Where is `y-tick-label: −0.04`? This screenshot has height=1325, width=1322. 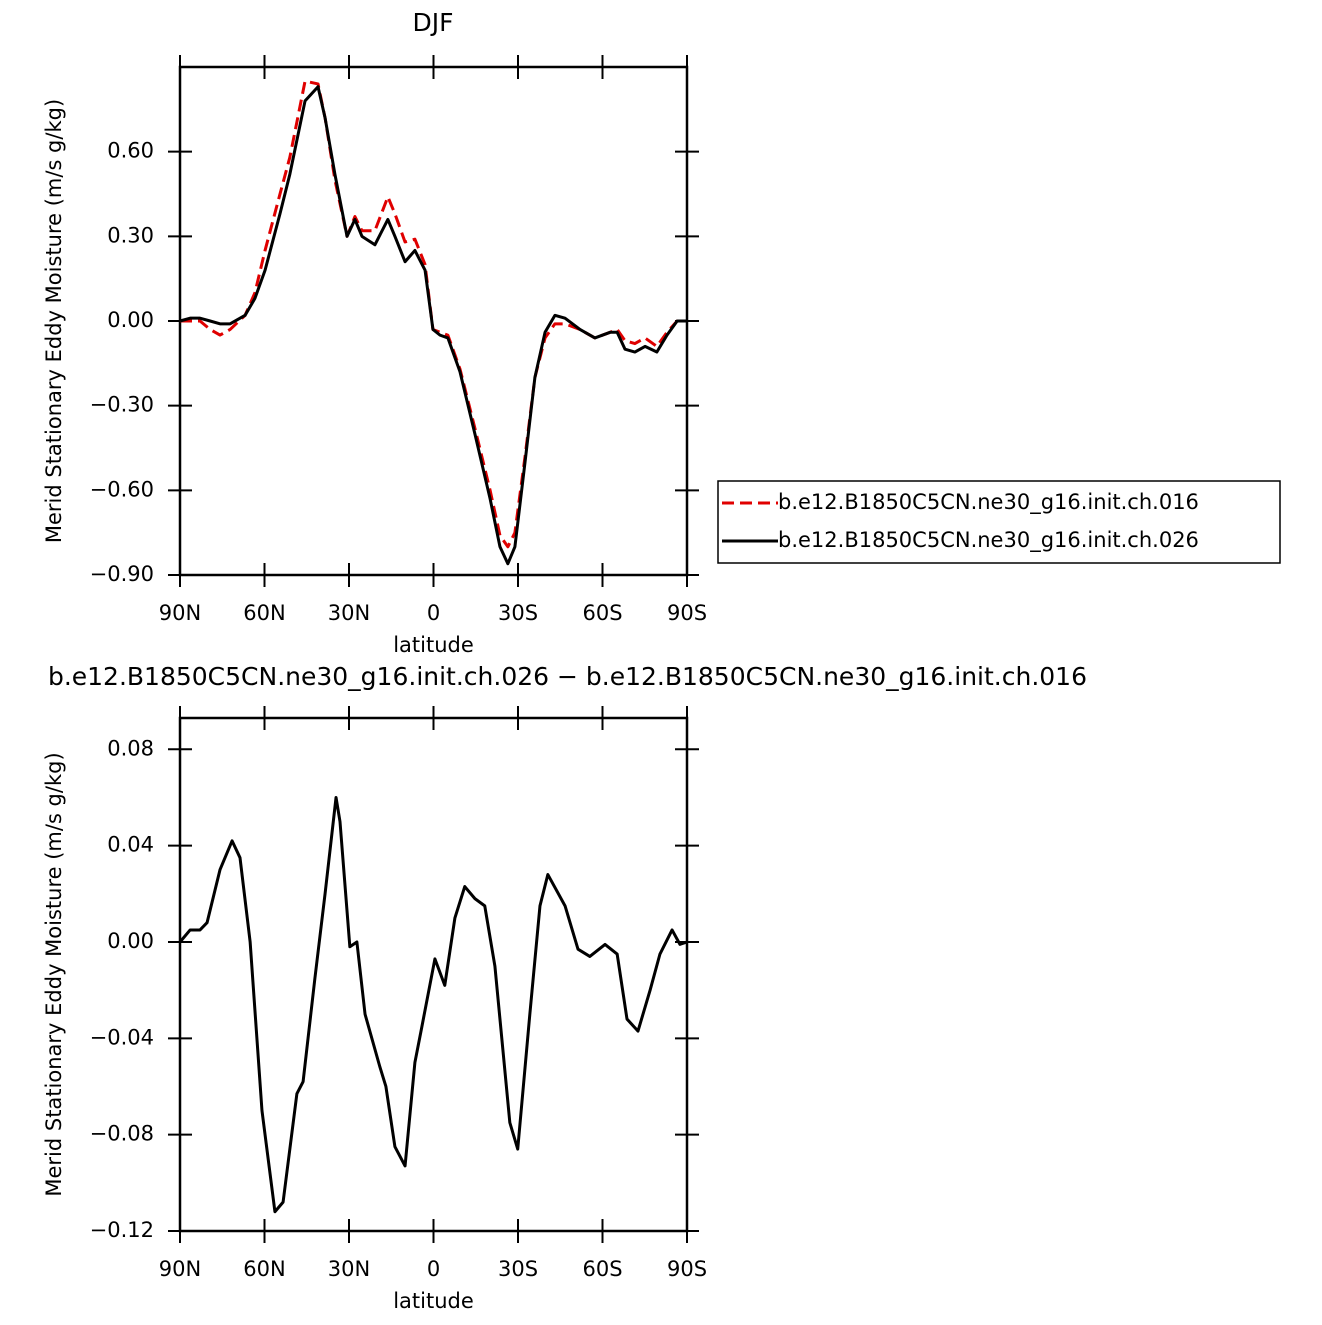 y-tick-label: −0.04 is located at coordinates (122, 1037).